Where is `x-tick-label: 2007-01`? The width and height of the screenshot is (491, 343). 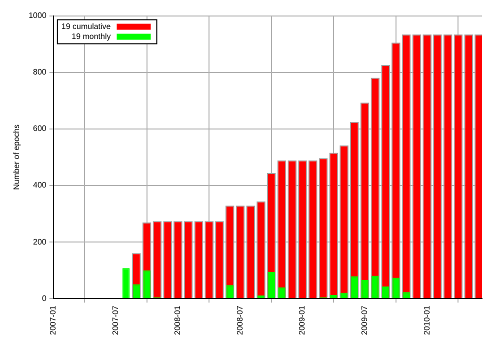
x-tick-label: 2007-01 is located at coordinates (53, 320).